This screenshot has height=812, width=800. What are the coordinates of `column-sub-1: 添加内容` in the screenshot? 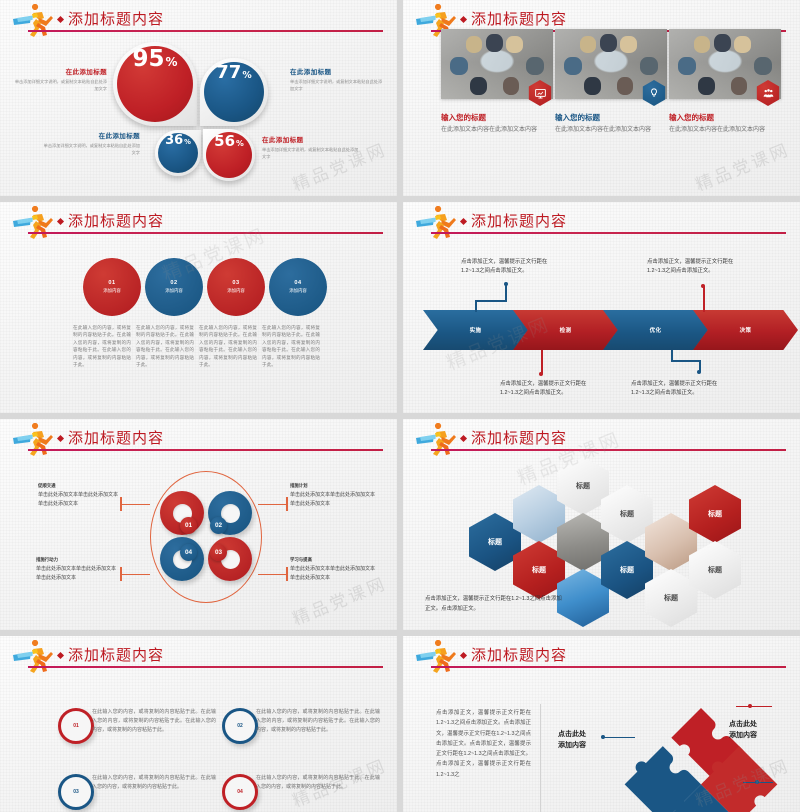 It's located at (112, 290).